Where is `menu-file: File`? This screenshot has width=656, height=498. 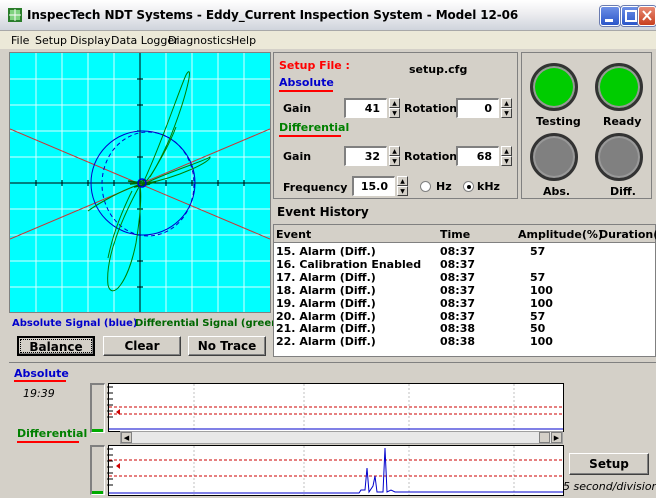 menu-file: File is located at coordinates (20, 40).